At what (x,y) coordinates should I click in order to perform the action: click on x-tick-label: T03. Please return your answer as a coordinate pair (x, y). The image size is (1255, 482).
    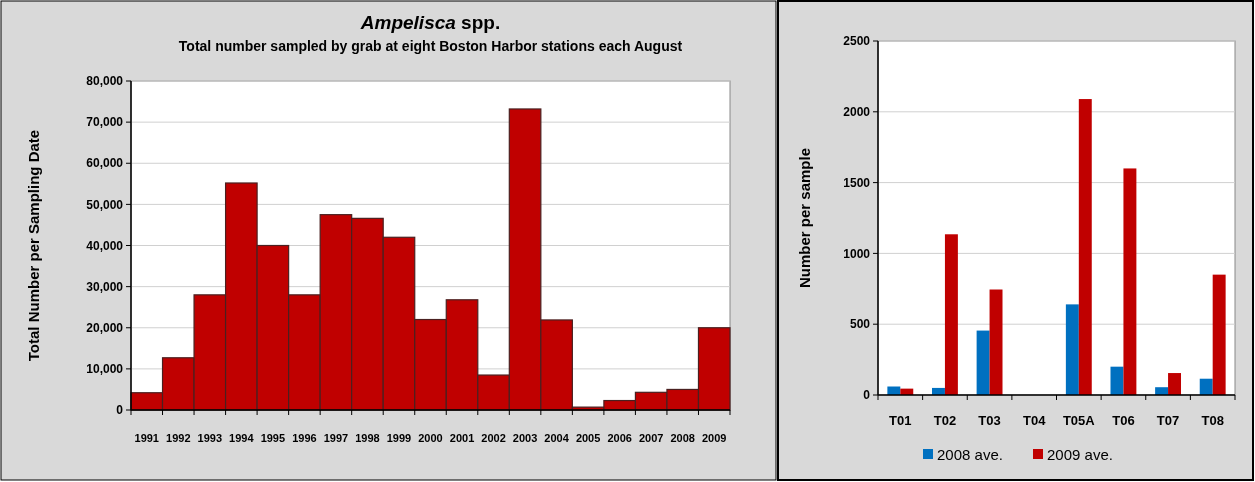
    Looking at the image, I should click on (989, 420).